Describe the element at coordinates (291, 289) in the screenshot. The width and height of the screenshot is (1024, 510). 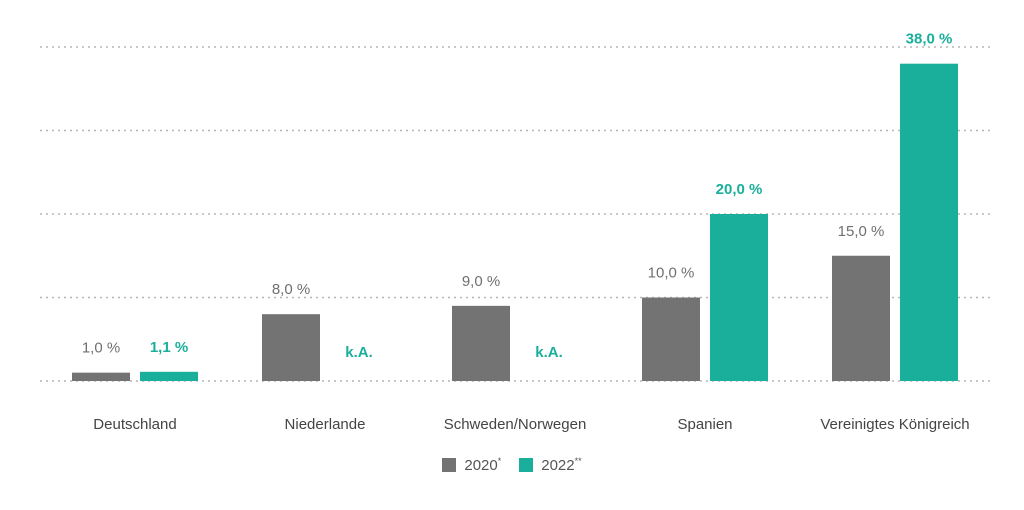
I see `data-label: 8,0 %` at that location.